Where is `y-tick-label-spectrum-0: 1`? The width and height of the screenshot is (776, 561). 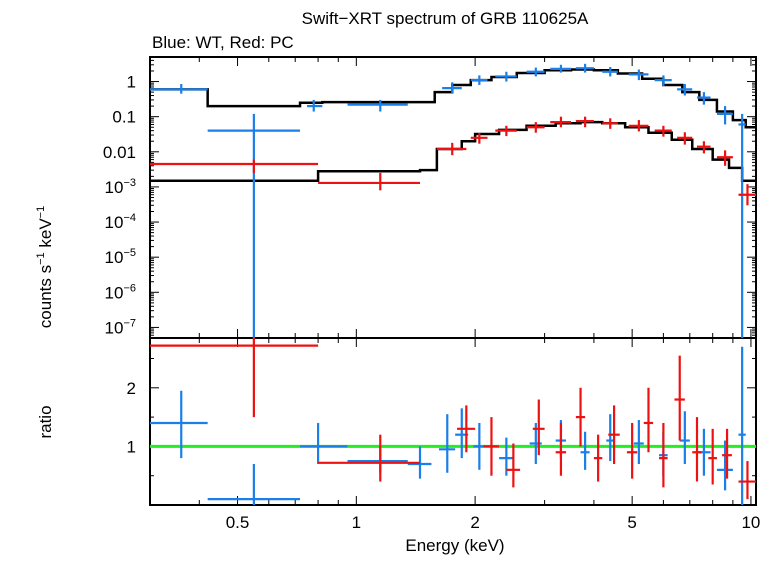 y-tick-label-spectrum-0: 1 is located at coordinates (131, 82).